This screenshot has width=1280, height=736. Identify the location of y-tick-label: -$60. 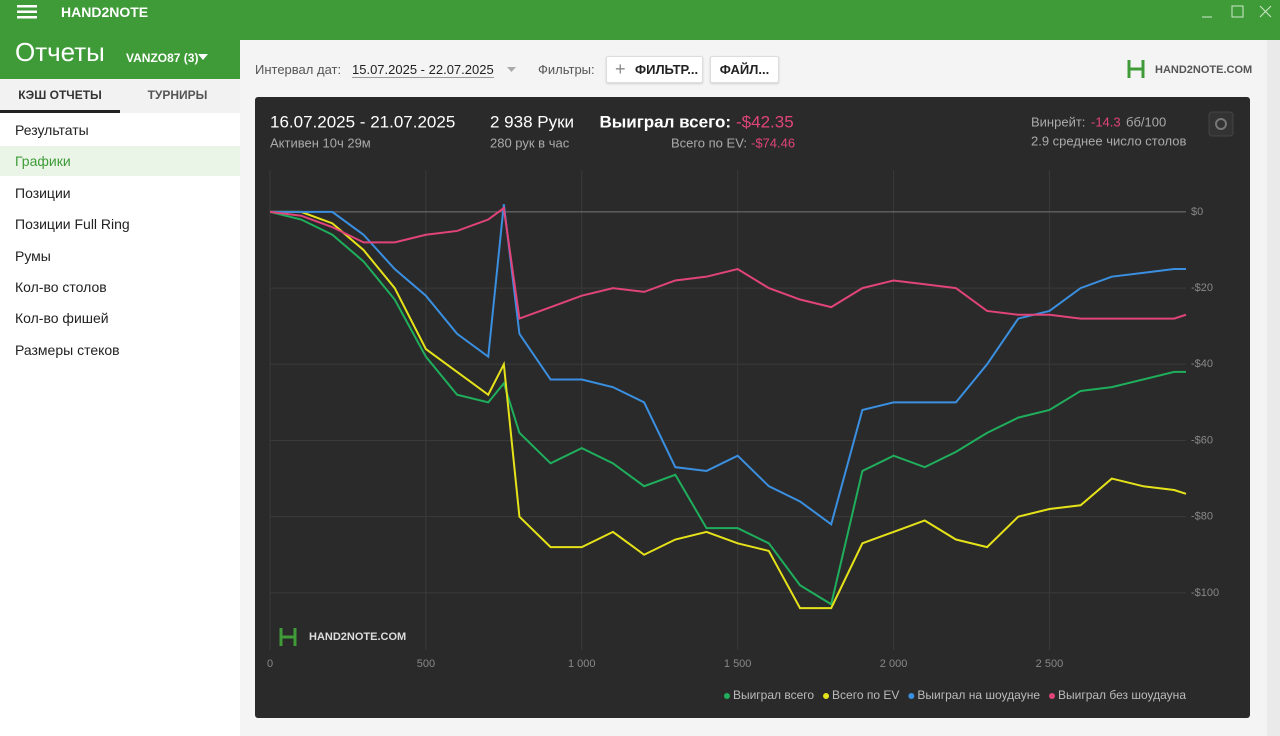
(1202, 440).